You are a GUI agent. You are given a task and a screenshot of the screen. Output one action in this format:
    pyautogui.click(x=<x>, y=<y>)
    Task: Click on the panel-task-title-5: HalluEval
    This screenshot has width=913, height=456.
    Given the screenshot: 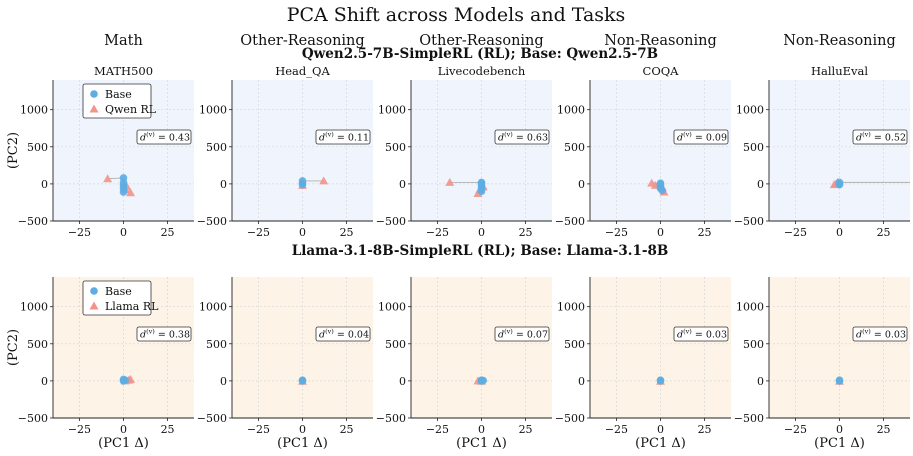 What is the action you would take?
    pyautogui.click(x=839, y=71)
    